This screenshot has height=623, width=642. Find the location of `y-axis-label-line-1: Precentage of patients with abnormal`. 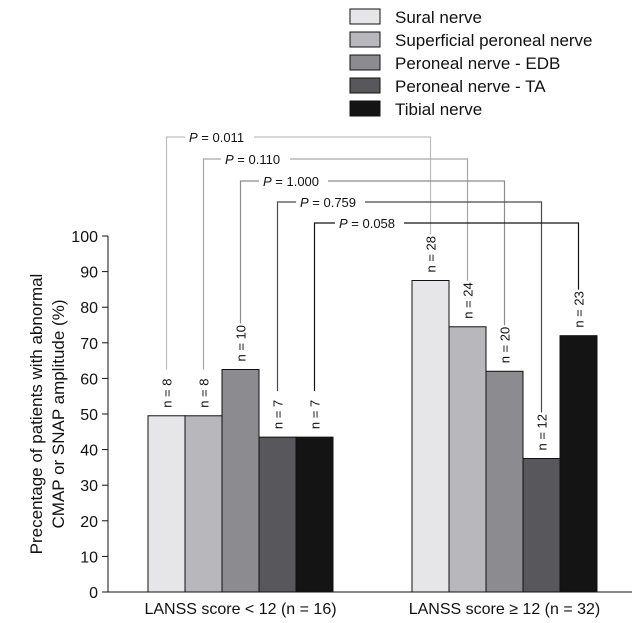

y-axis-label-line-1: Precentage of patients with abnormal is located at coordinates (36, 414).